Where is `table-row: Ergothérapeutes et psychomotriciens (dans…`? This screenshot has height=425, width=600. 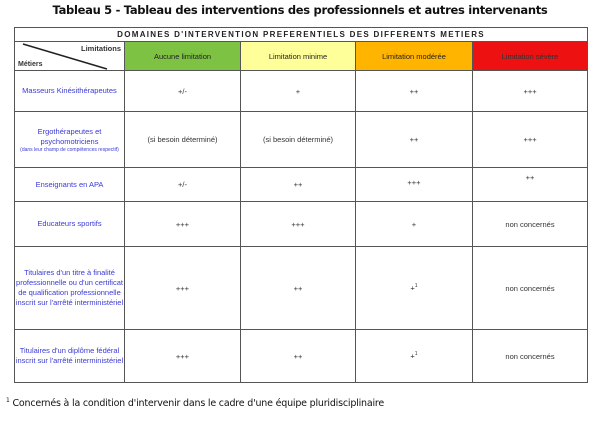 table-row: Ergothérapeutes et psychomotriciens (dans… is located at coordinates (301, 139).